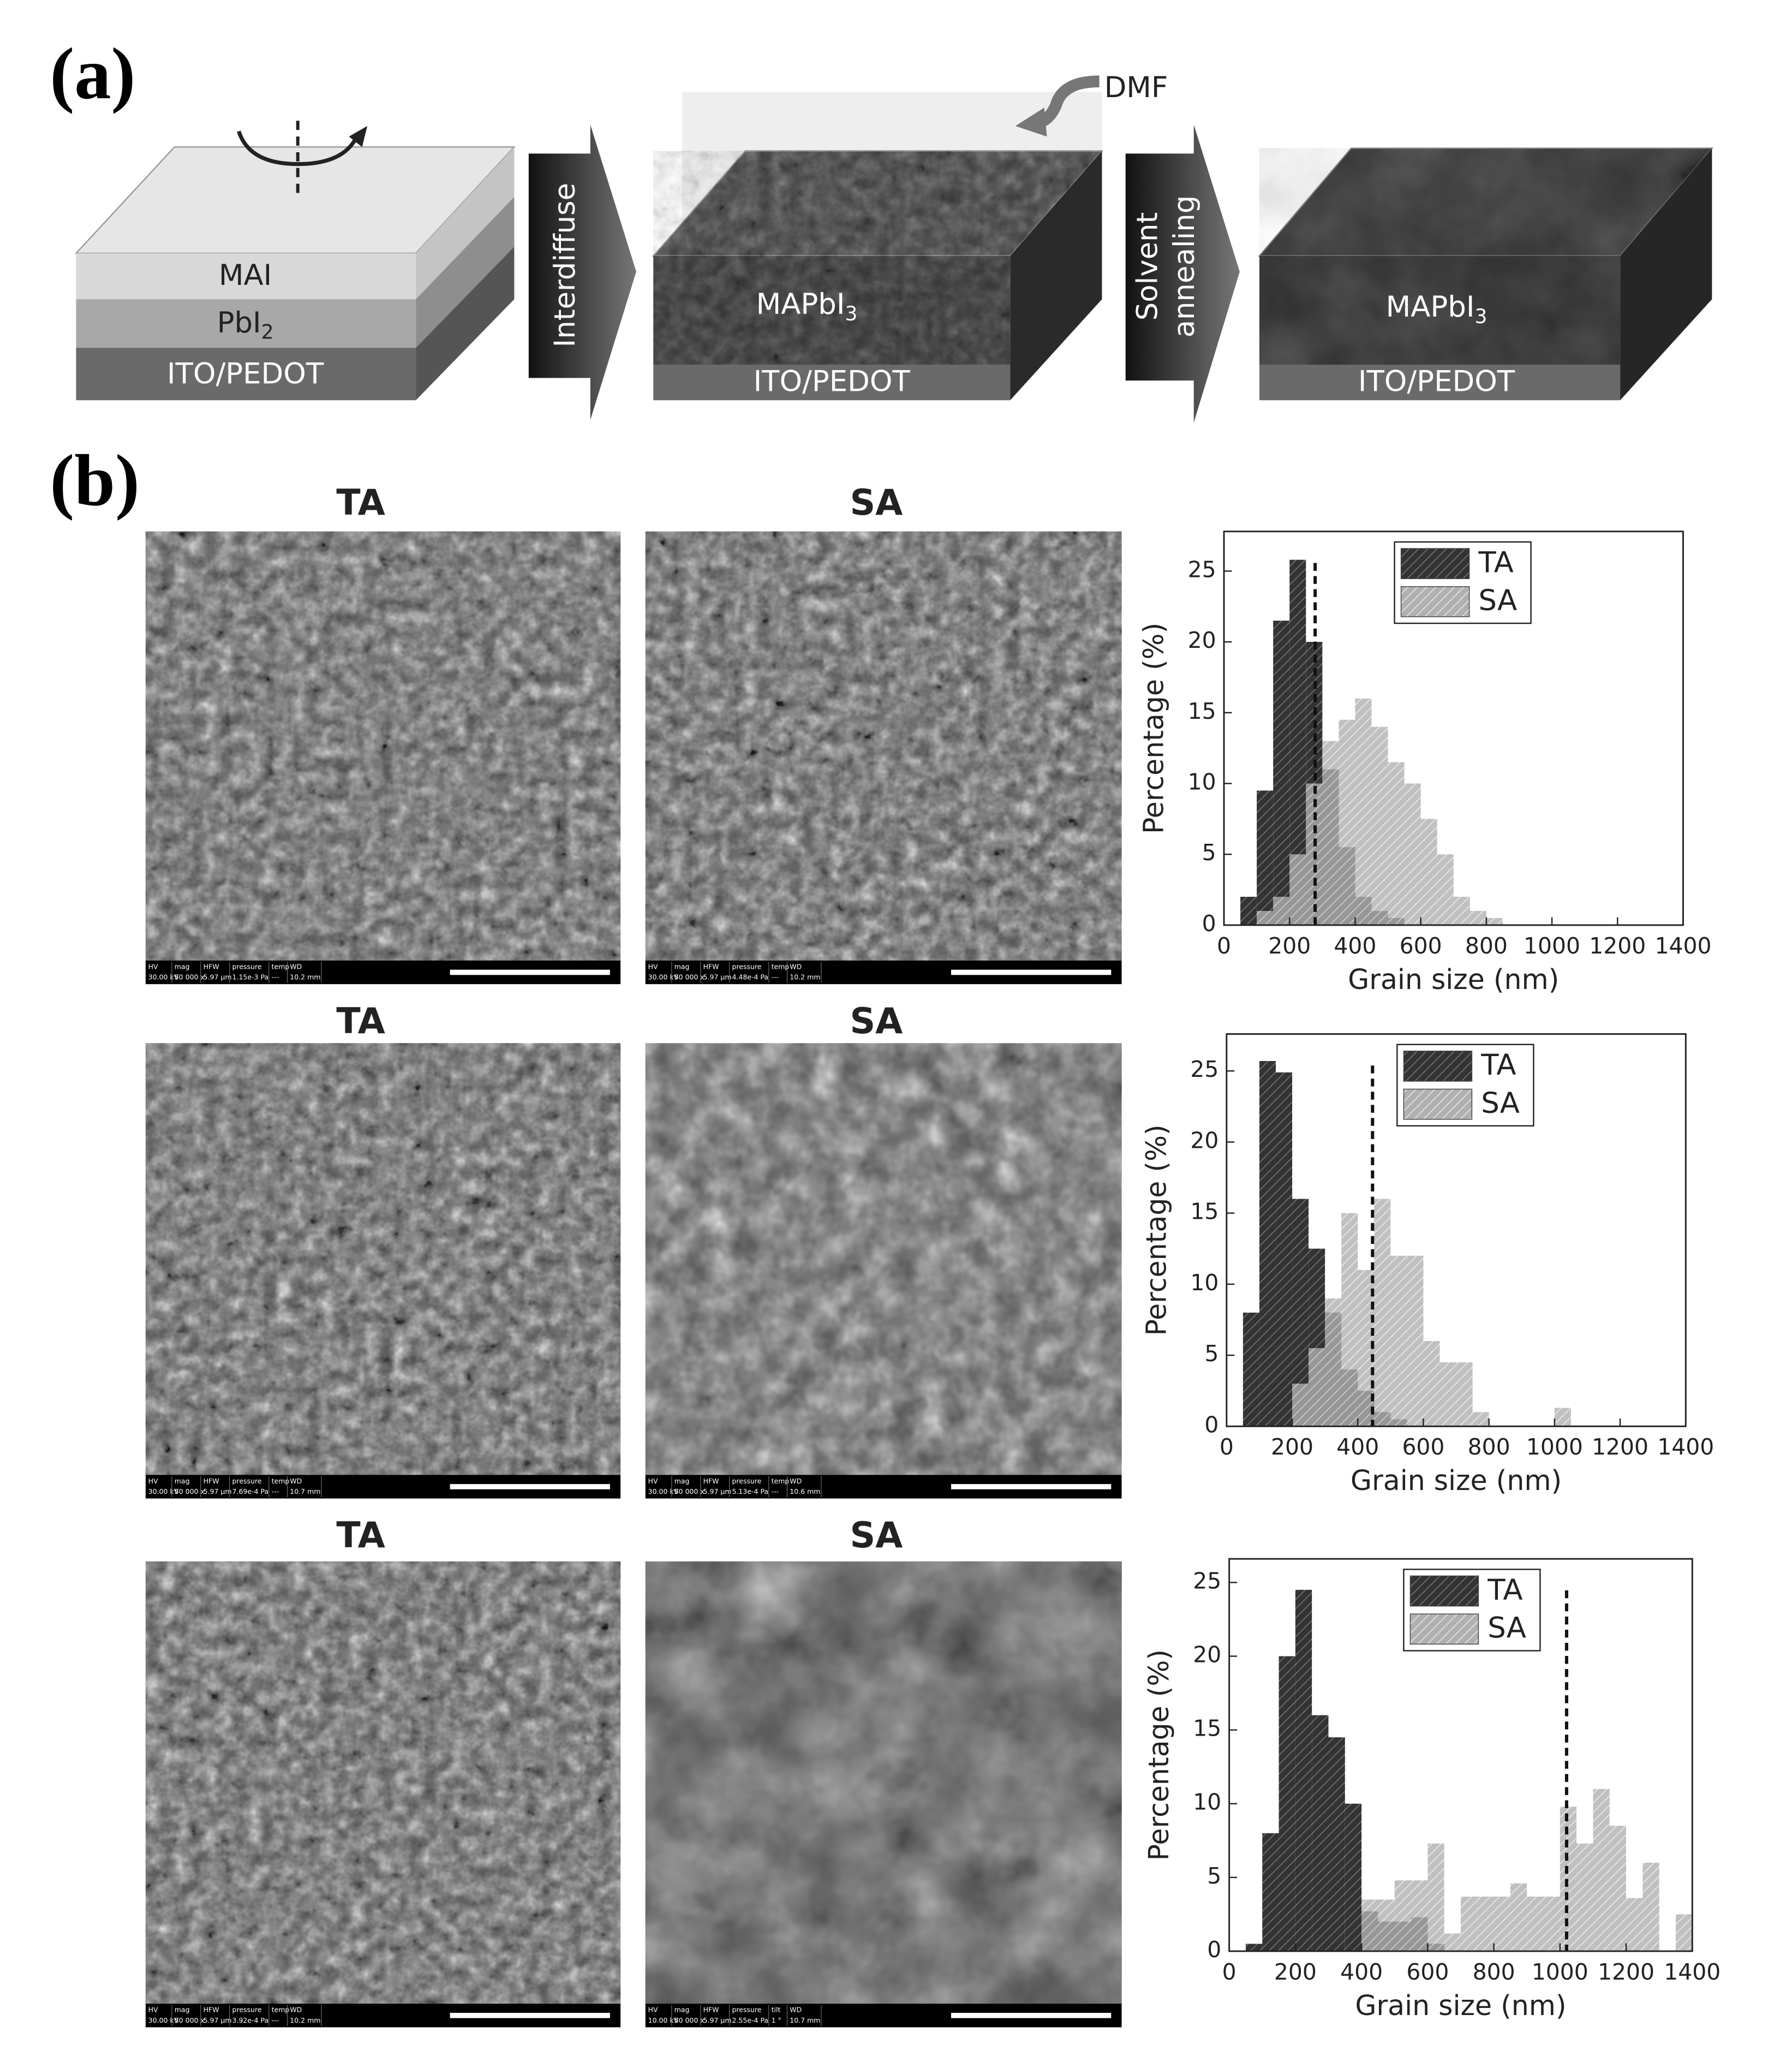 This screenshot has width=1792, height=2068. Describe the element at coordinates (664, 2020) in the screenshot. I see `sem-info-value: 10.00 kV` at that location.